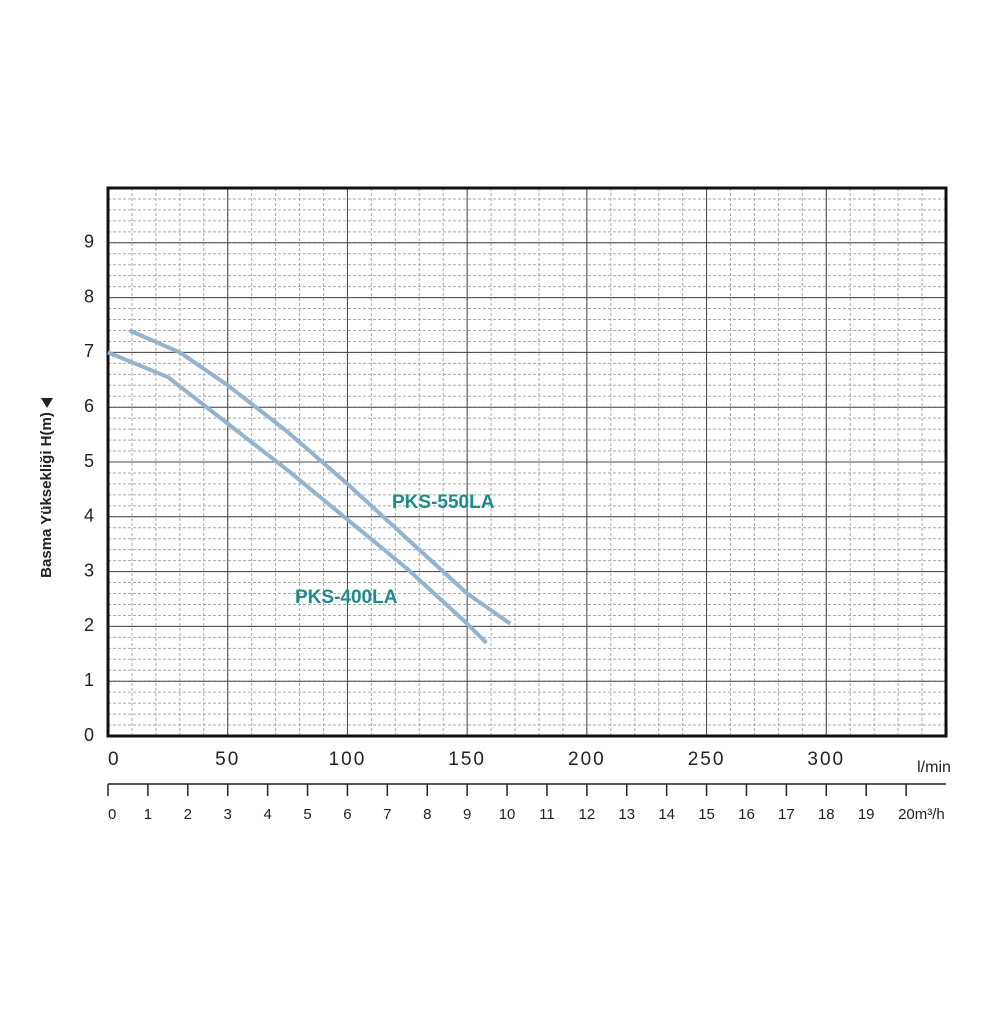 The image size is (1000, 1029). Describe the element at coordinates (666, 814) in the screenshot. I see `x2-tick-label: 14` at that location.